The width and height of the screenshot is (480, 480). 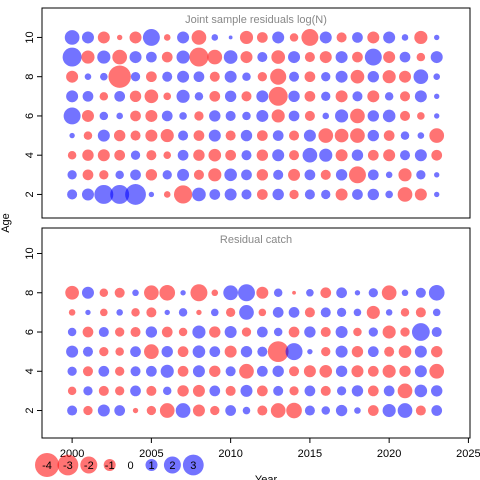 I want to click on x-tick-label: 2020, so click(x=389, y=454).